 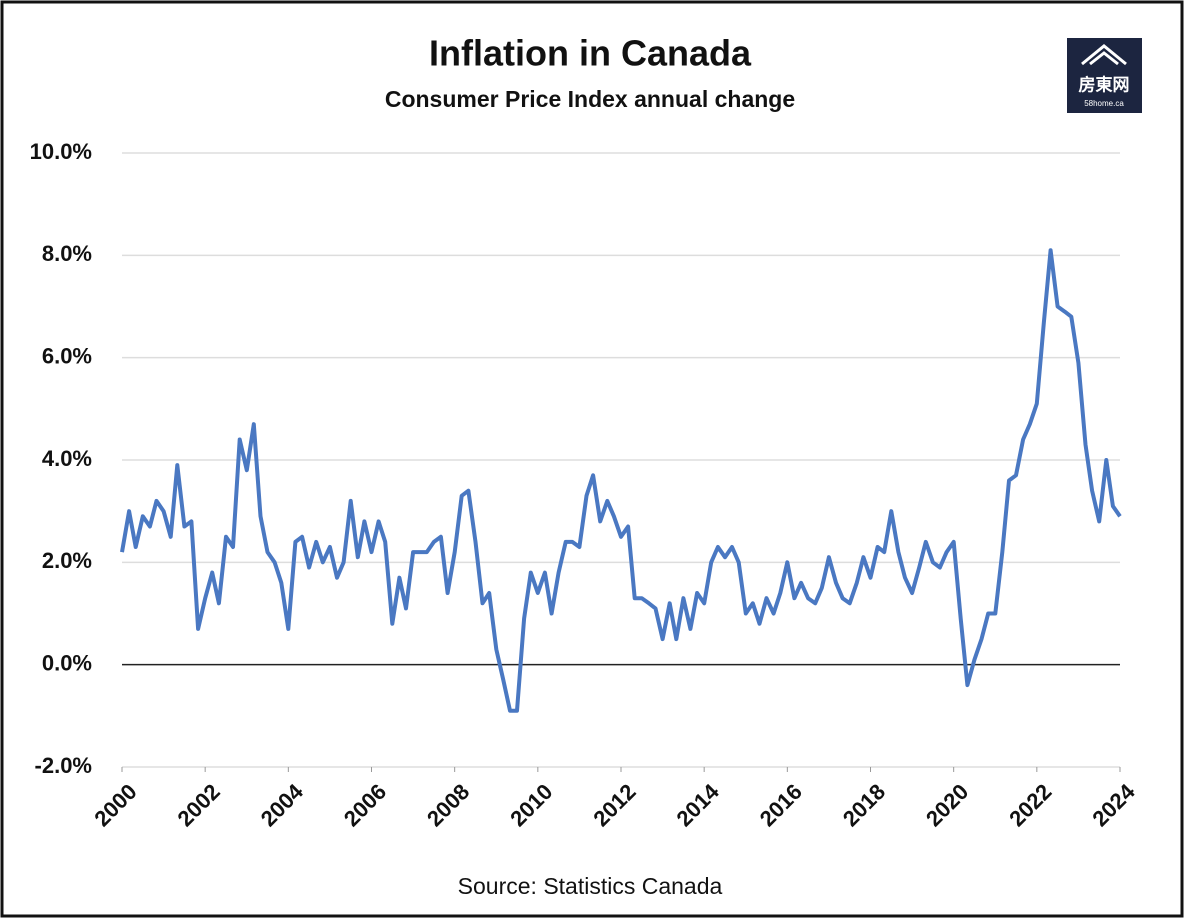 What do you see at coordinates (590, 886) in the screenshot?
I see `caption: Source: Statistics Canada` at bounding box center [590, 886].